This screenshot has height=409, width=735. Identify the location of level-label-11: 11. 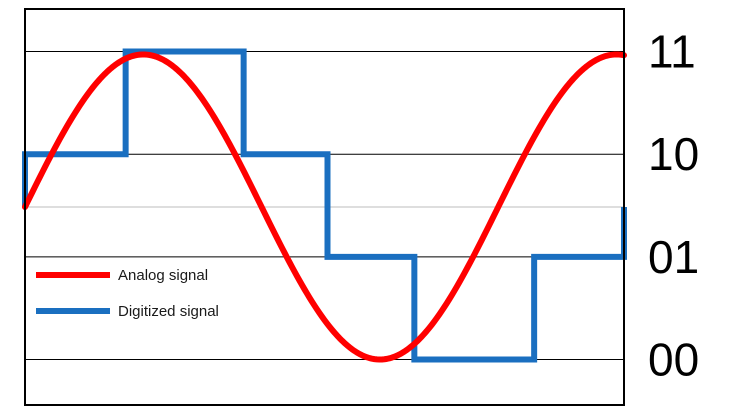
(672, 52).